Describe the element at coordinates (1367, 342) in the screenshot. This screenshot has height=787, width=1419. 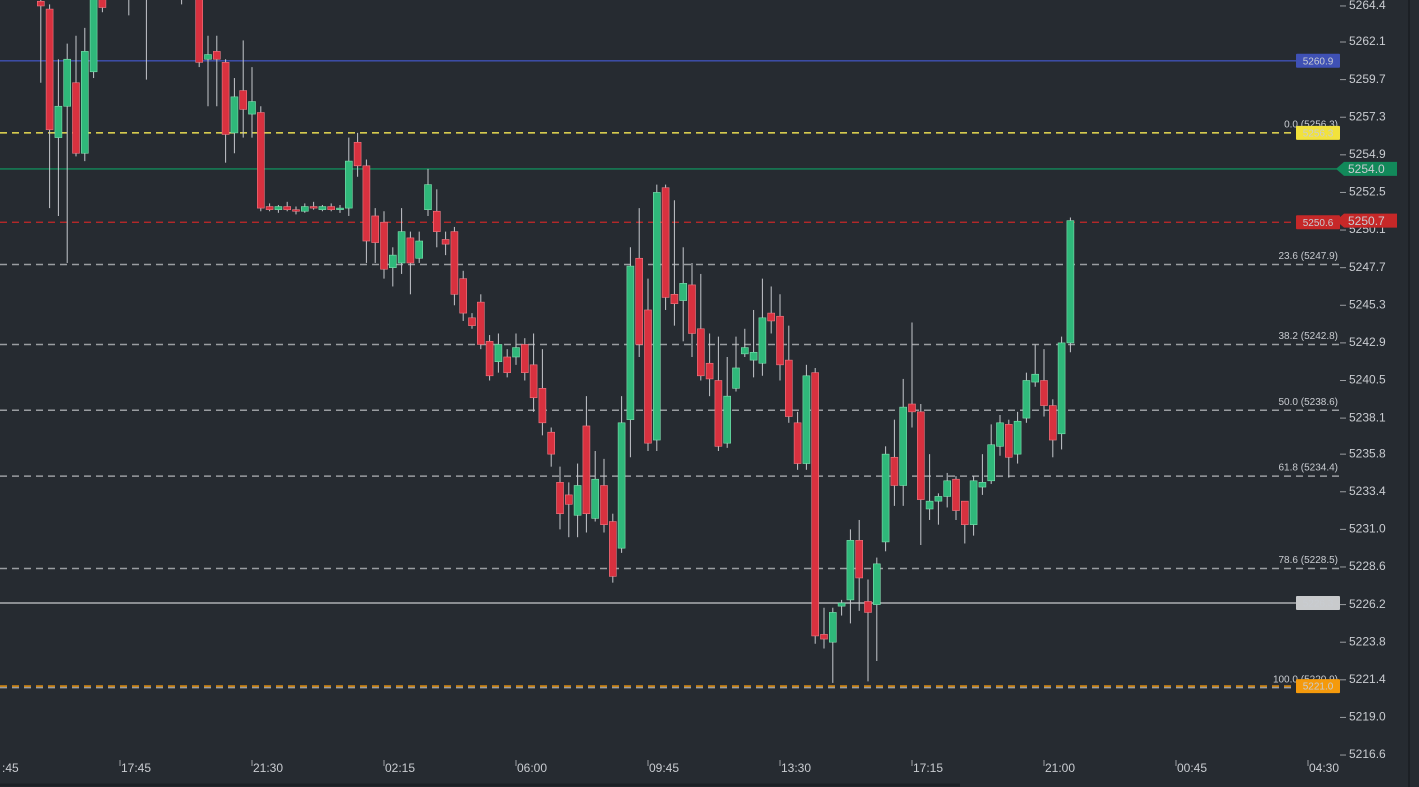
I see `y-tick-label: 5242.9` at that location.